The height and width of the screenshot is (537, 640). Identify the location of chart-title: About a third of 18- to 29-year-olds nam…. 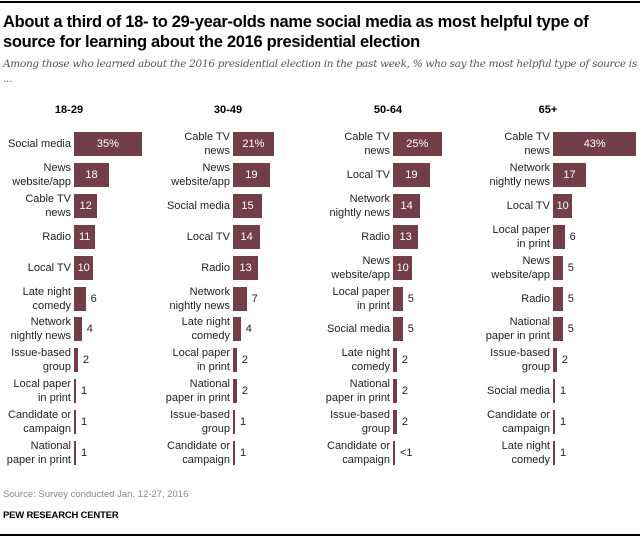
(296, 32).